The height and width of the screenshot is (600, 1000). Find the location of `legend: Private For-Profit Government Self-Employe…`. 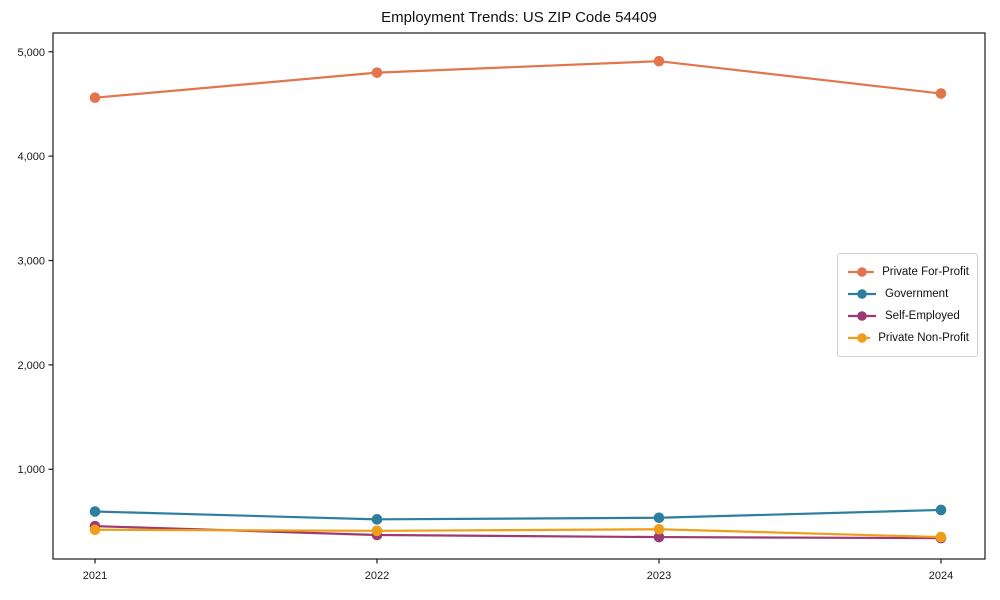

legend: Private For-Profit Government Self-Employe… is located at coordinates (907, 305).